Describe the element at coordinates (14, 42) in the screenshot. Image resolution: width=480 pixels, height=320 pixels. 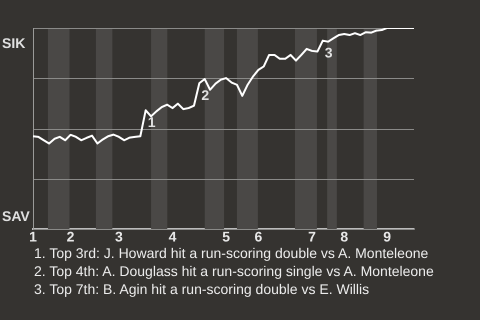
I see `text: SIK` at that location.